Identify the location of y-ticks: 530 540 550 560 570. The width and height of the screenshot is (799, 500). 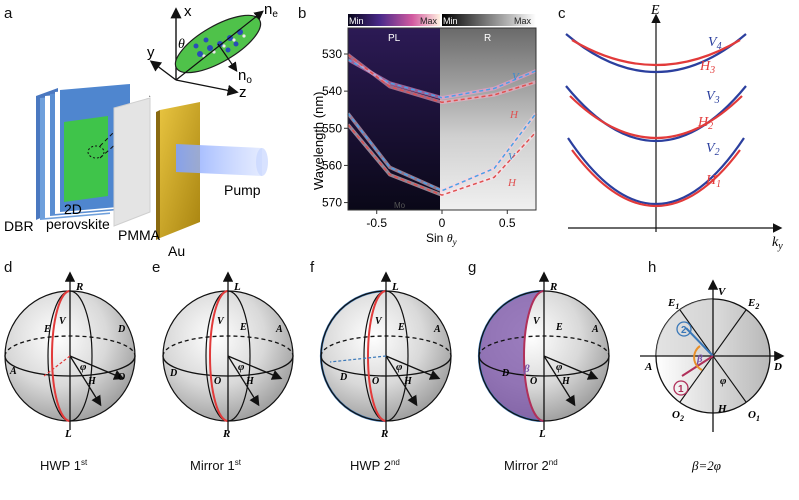
(335, 128).